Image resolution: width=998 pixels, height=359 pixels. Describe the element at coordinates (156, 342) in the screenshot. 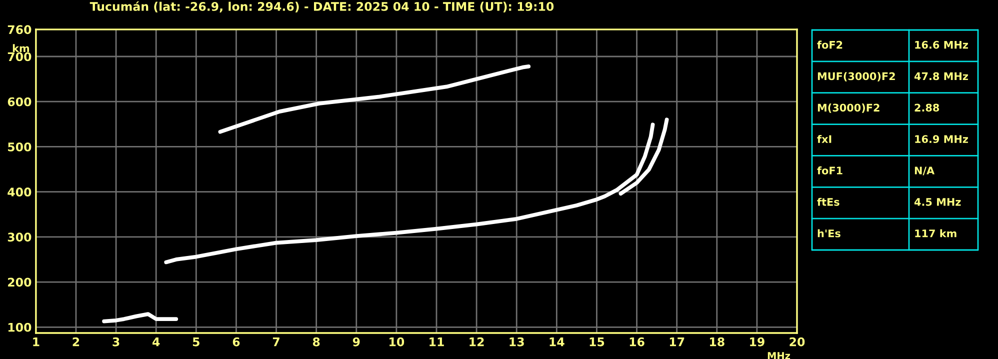

I see `x-tick-label: 4` at that location.